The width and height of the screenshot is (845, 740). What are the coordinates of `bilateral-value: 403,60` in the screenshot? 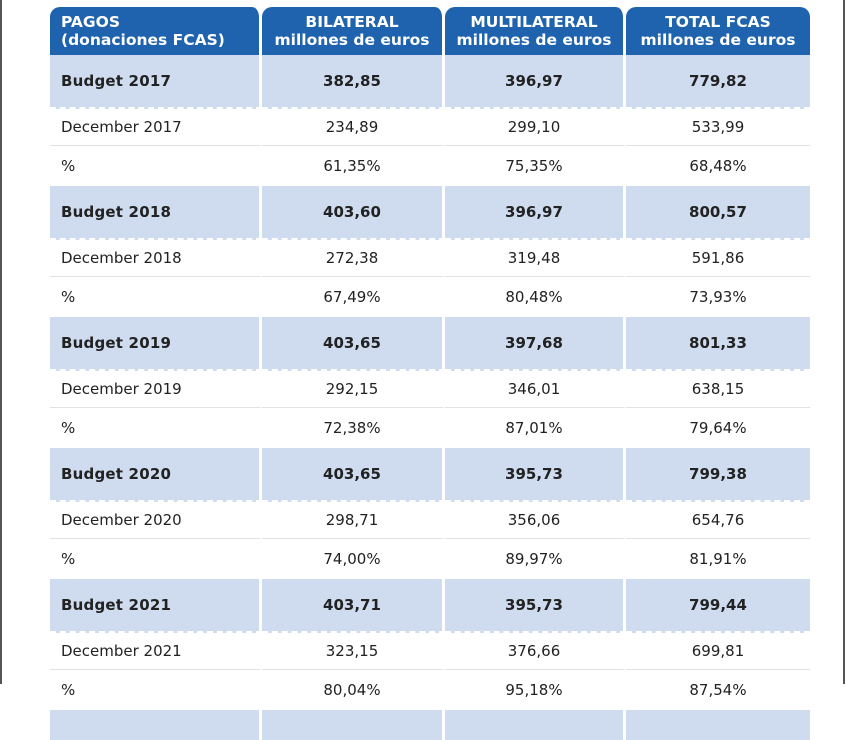 It's located at (353, 213).